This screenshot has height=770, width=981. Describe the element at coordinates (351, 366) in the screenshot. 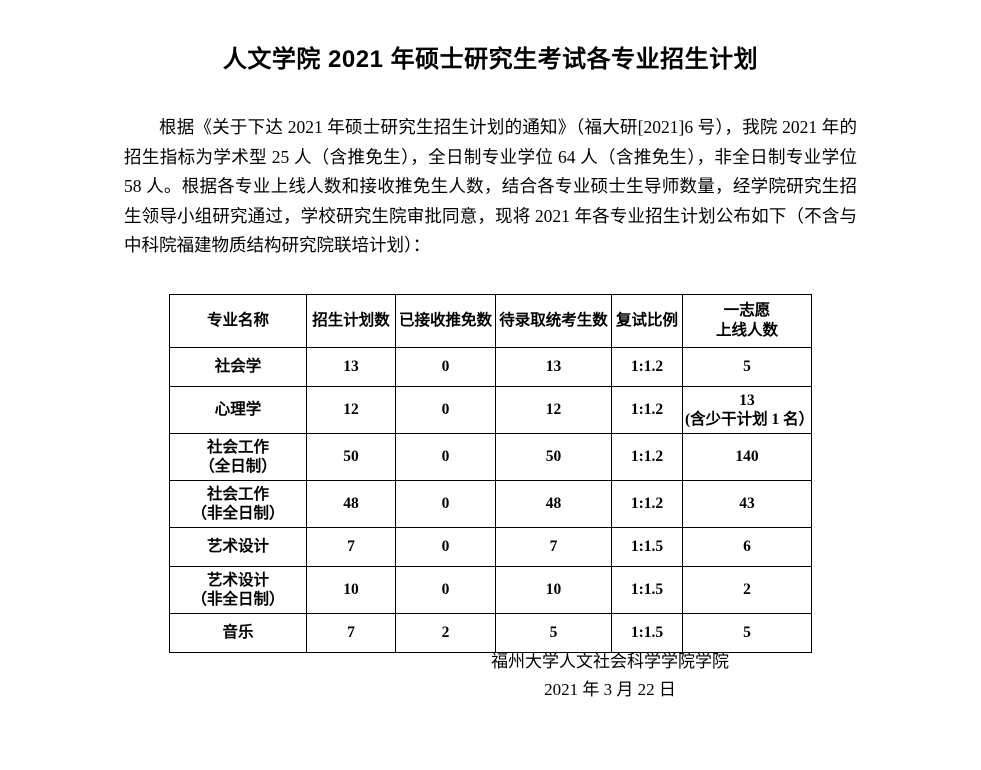

I see `cell-planned: 13` at that location.